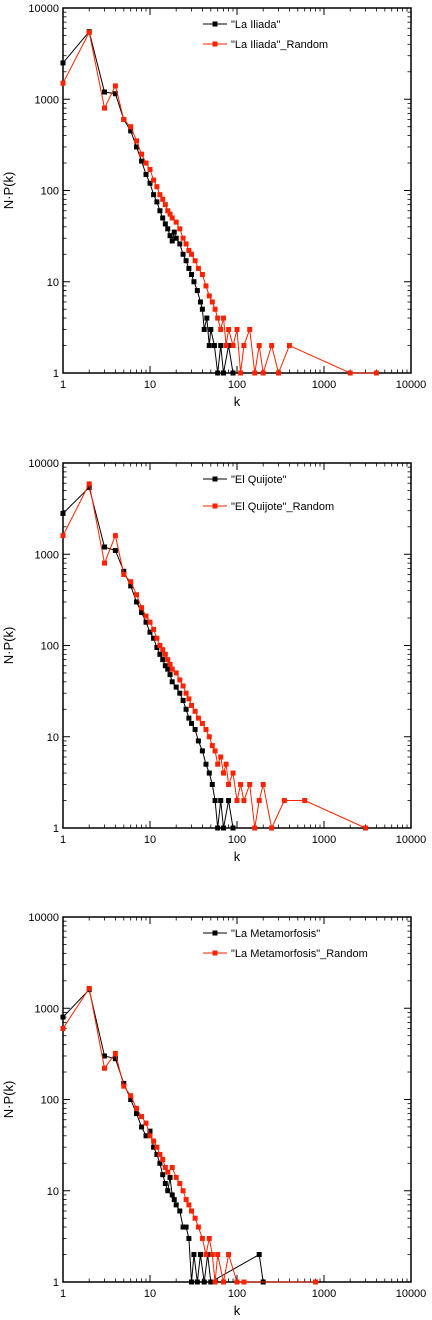 The height and width of the screenshot is (1320, 432). I want to click on y-tick-label: 10000, so click(43, 9).